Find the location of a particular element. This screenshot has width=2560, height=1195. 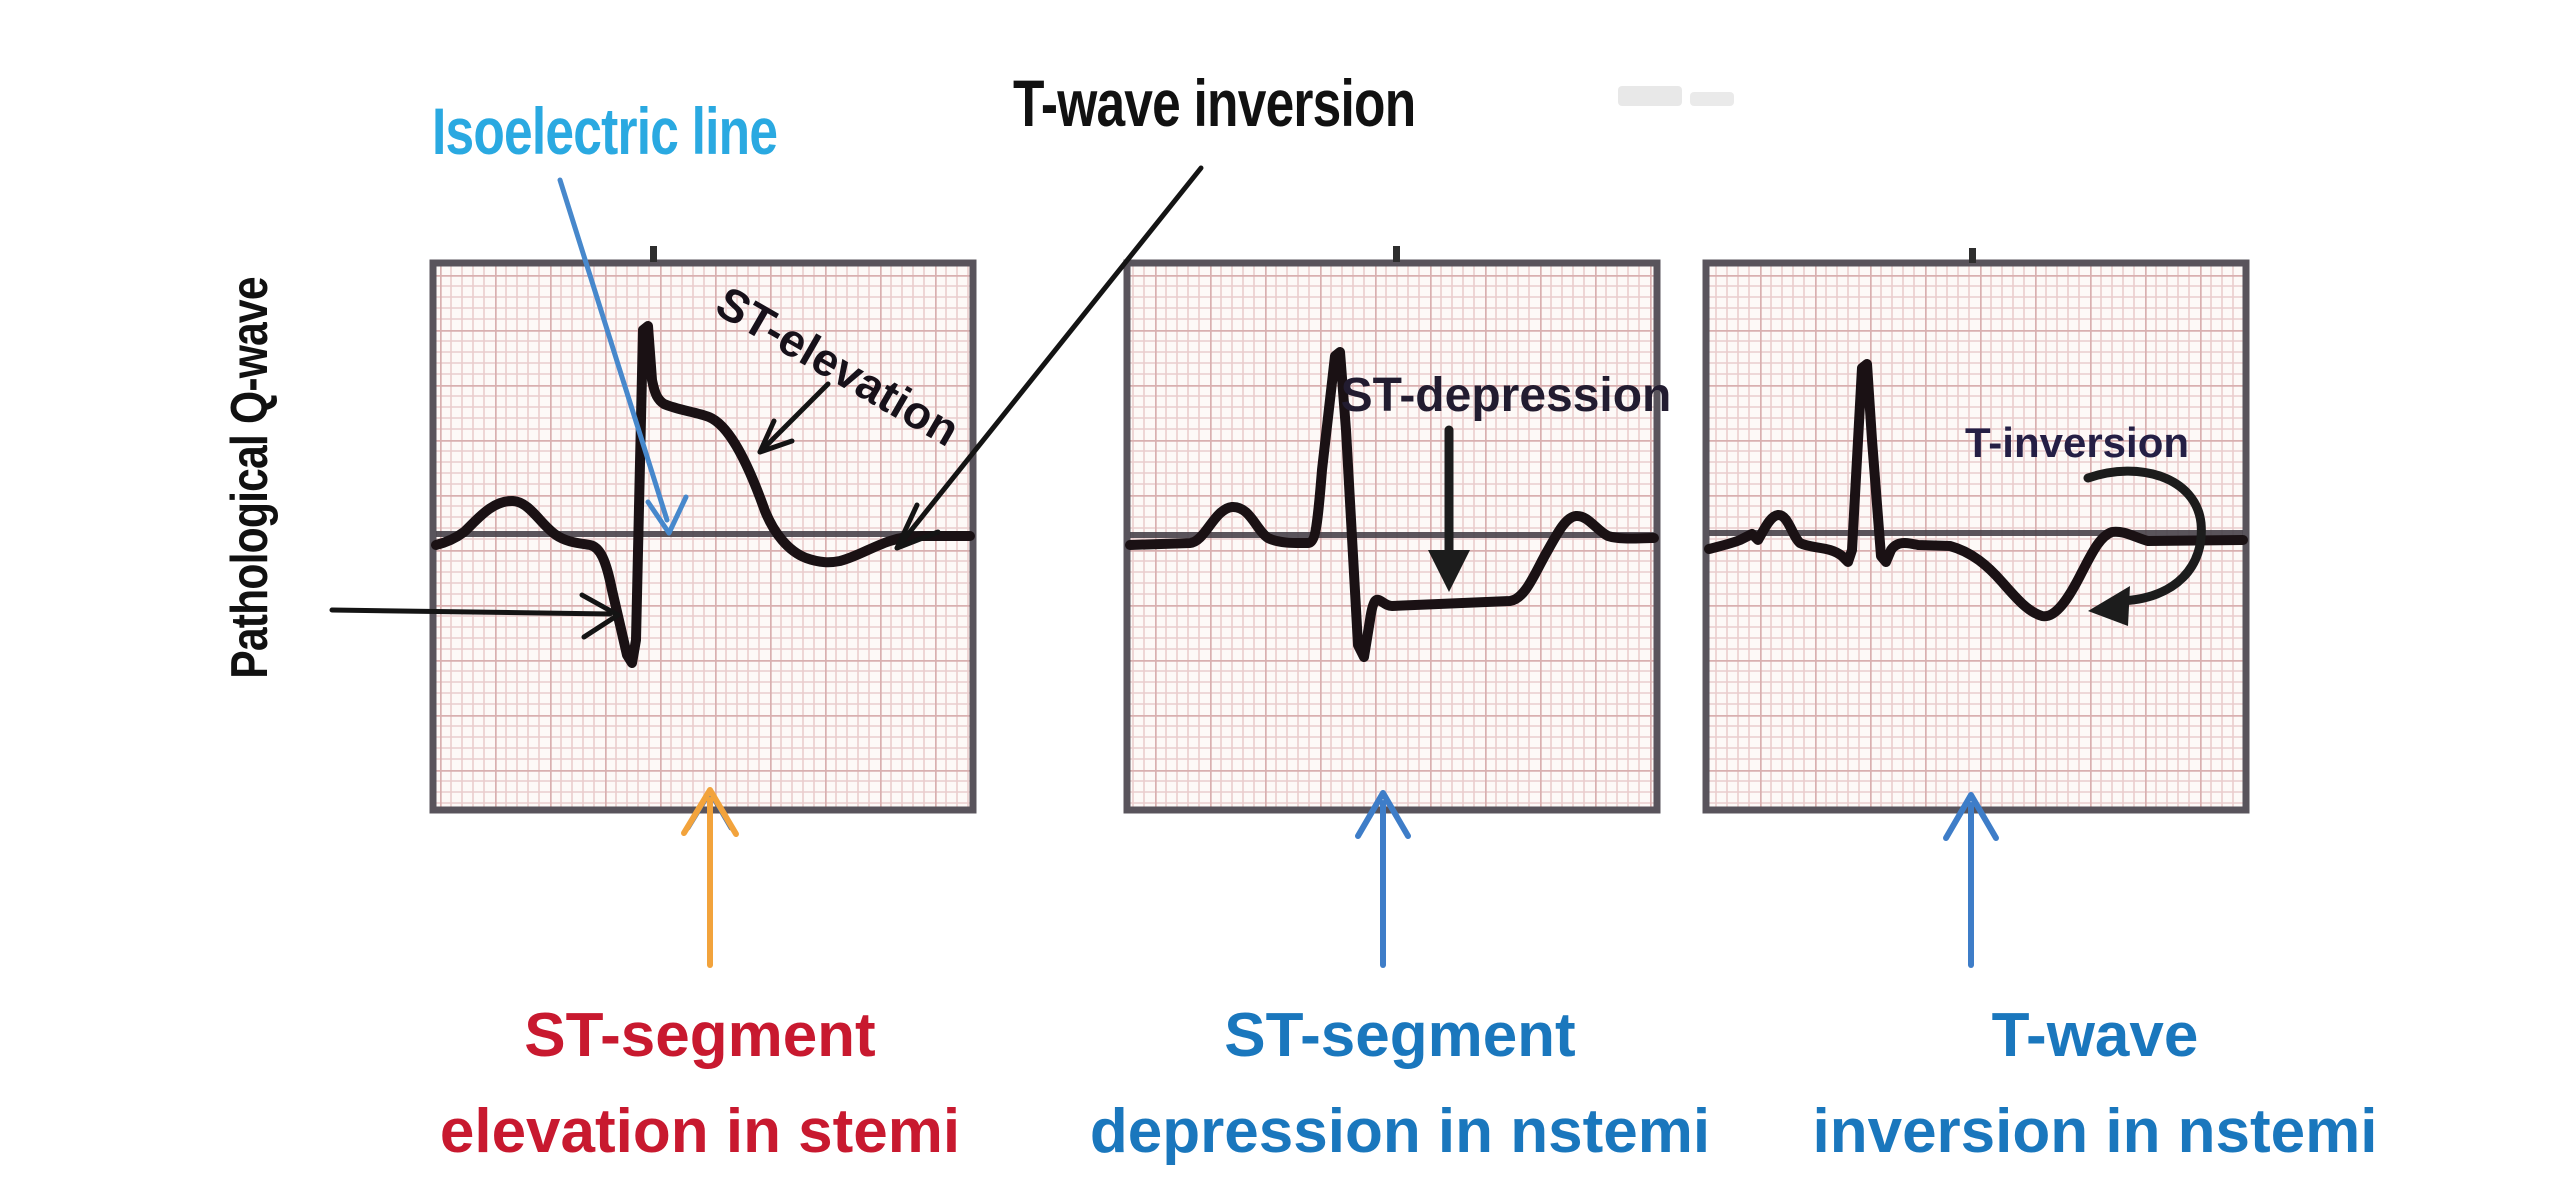

ecg-panel-nstemi-t-inversion is located at coordinates (1976, 531).